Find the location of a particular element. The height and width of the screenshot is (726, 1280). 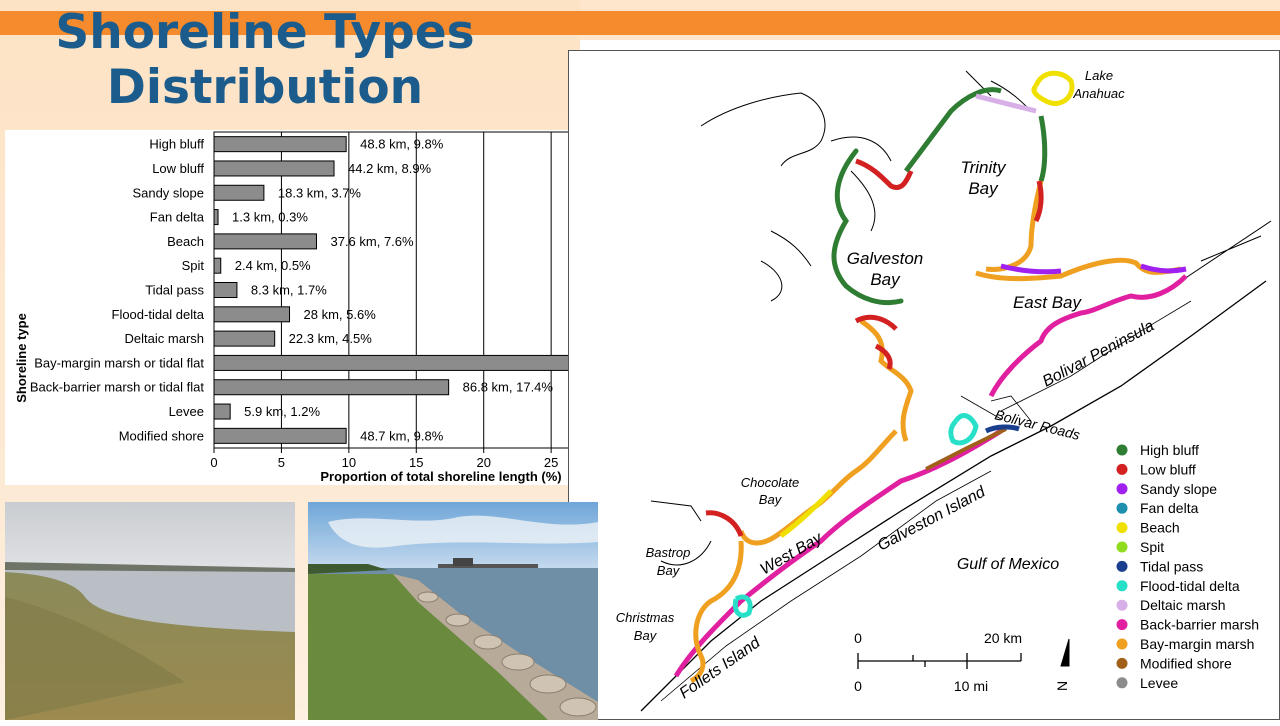

label-christmas-1: Christmas is located at coordinates (645, 617).